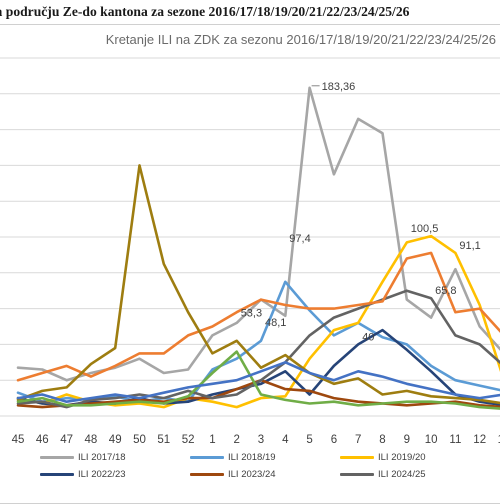 The height and width of the screenshot is (504, 500). What do you see at coordinates (18, 440) in the screenshot?
I see `x-tick-label: 45` at bounding box center [18, 440].